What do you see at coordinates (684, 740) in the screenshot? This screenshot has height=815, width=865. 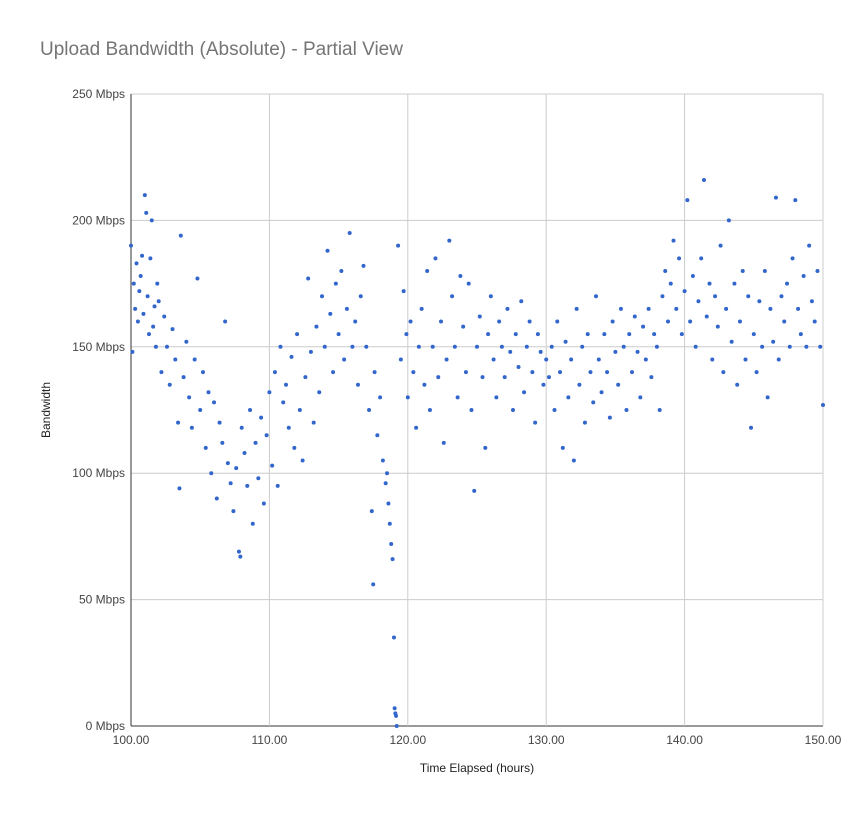 I see `x-tick-label: 140.00` at bounding box center [684, 740].